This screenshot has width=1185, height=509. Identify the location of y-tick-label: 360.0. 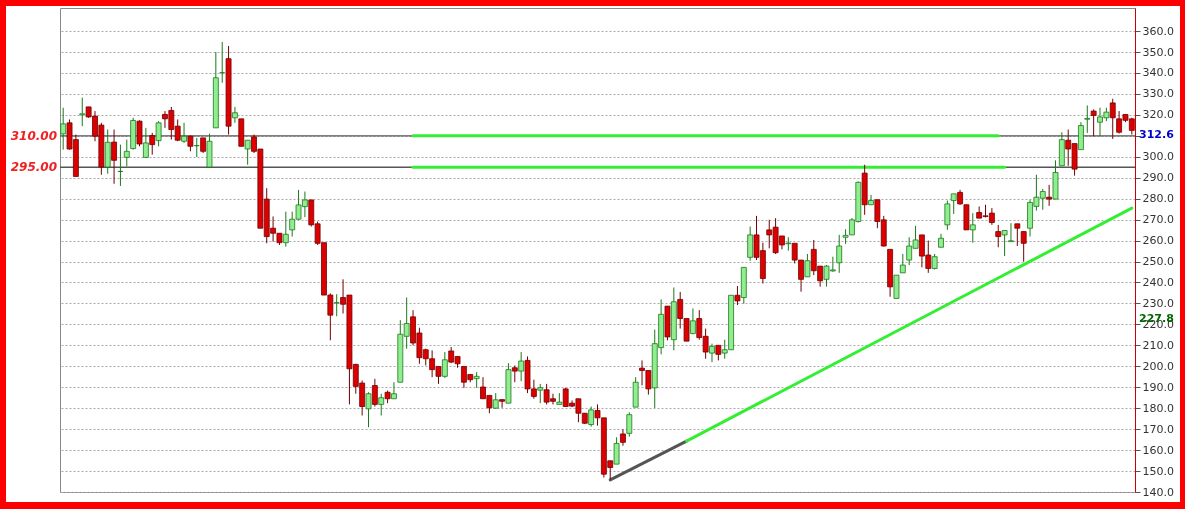
(1158, 31).